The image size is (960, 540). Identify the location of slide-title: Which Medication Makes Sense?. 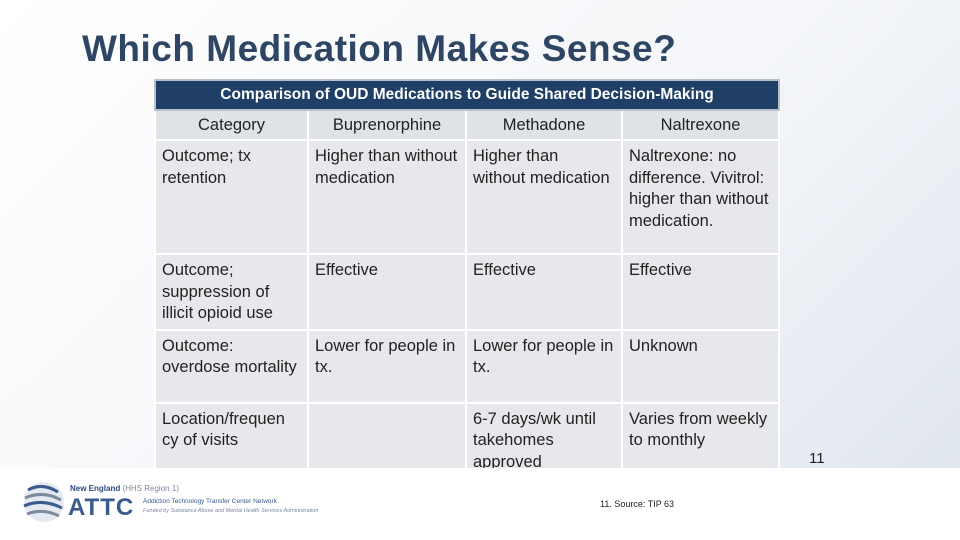
(379, 48).